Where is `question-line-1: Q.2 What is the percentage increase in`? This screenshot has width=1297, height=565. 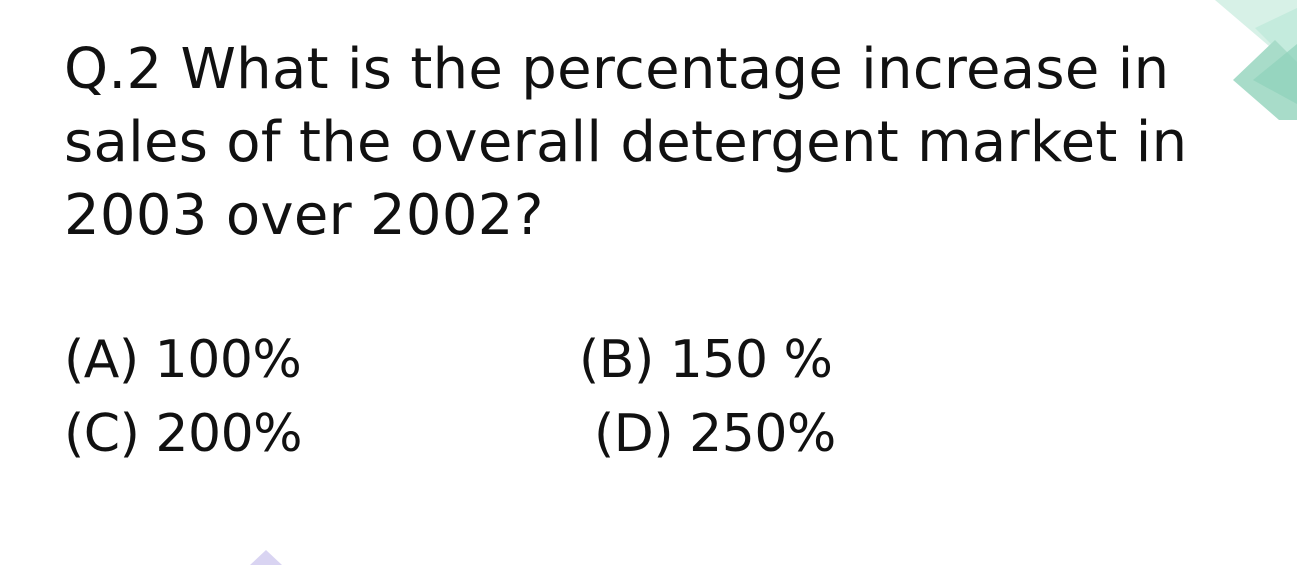
question-line-1: Q.2 What is the percentage increase in is located at coordinates (617, 69).